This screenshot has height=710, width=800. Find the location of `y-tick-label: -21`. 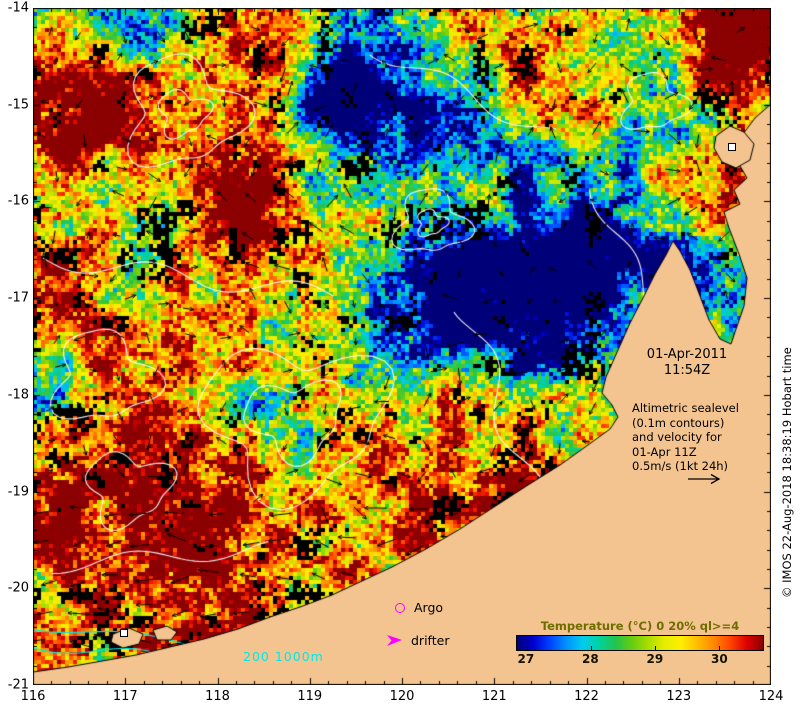

y-tick-label: -21 is located at coordinates (18, 685).